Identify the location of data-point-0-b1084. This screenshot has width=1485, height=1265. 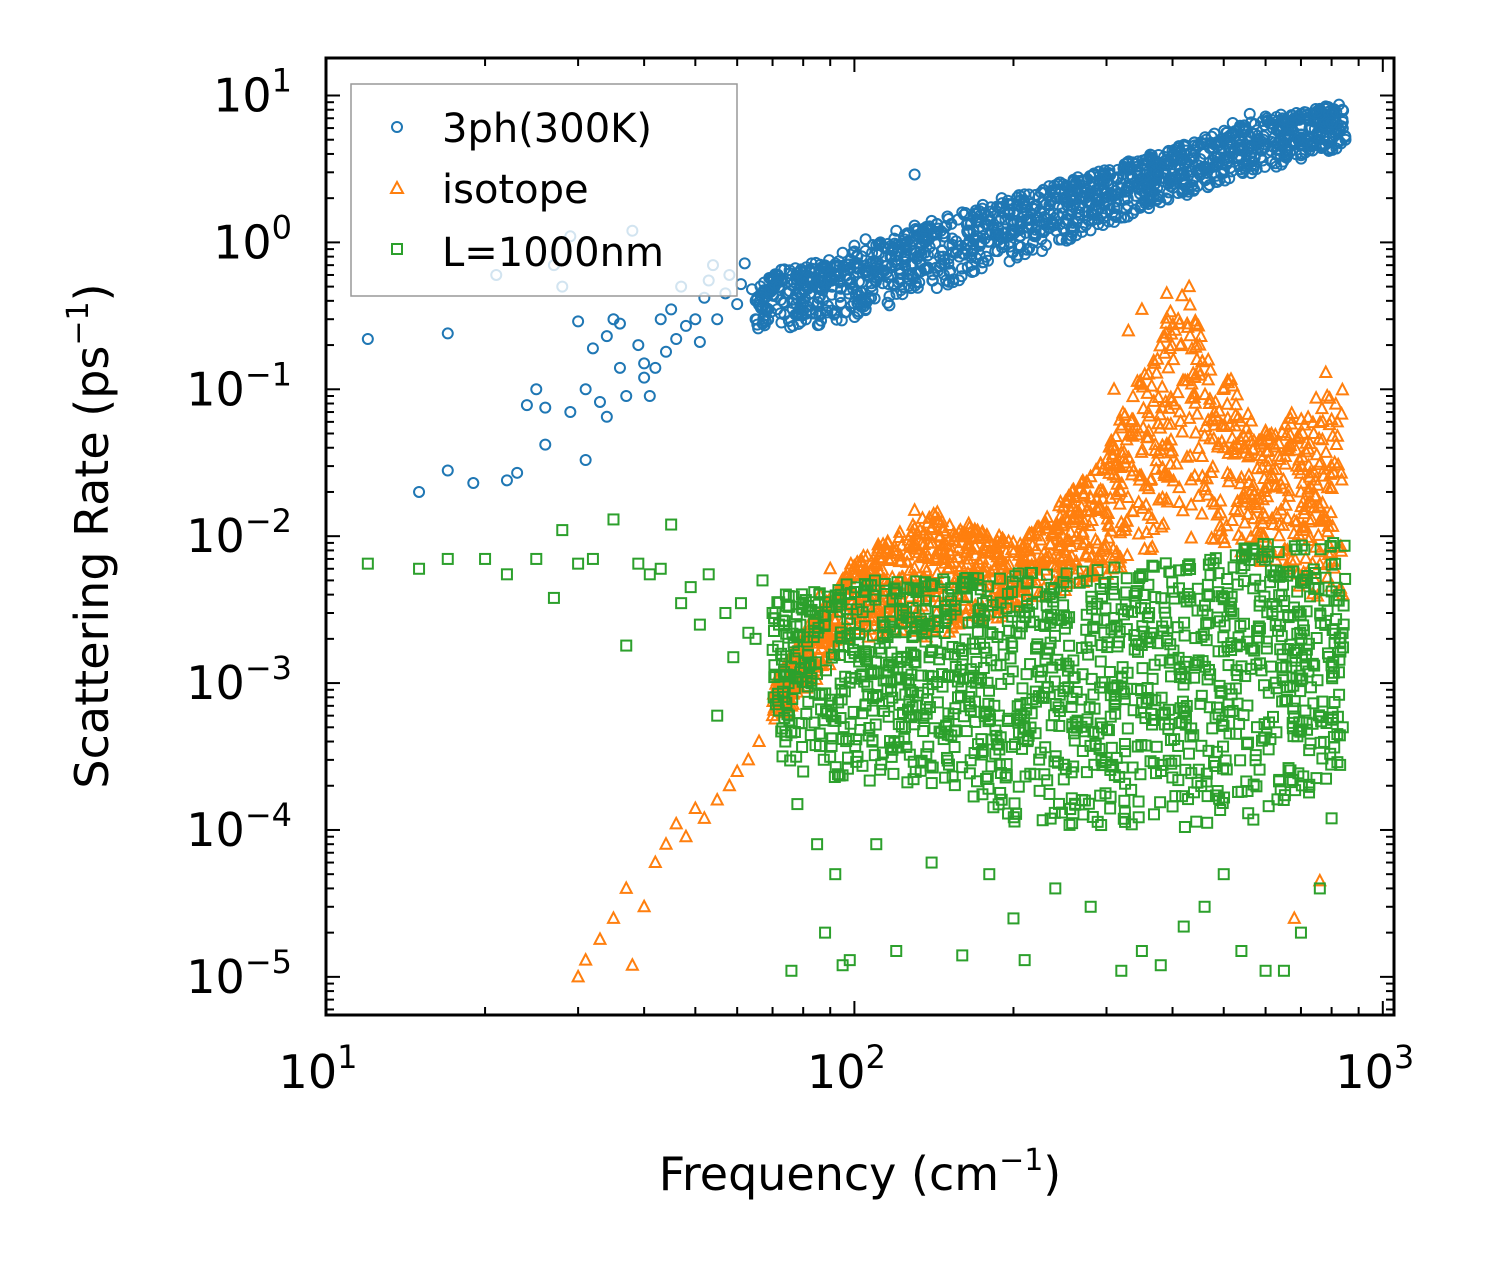
(900, 290).